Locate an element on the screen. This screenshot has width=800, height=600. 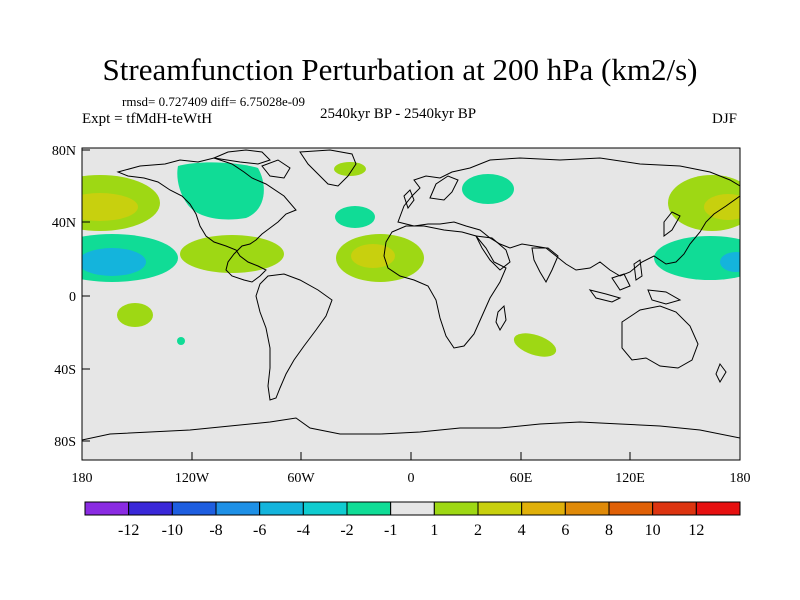
coast-africa is located at coordinates (445, 287).